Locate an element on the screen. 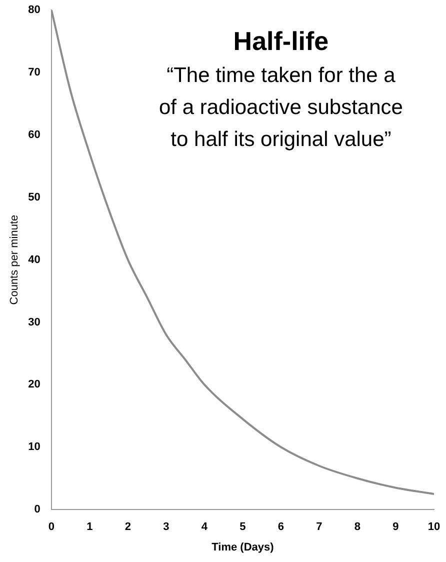 This screenshot has height=562, width=446. annotation: “The time taken for the a is located at coordinates (281, 75).